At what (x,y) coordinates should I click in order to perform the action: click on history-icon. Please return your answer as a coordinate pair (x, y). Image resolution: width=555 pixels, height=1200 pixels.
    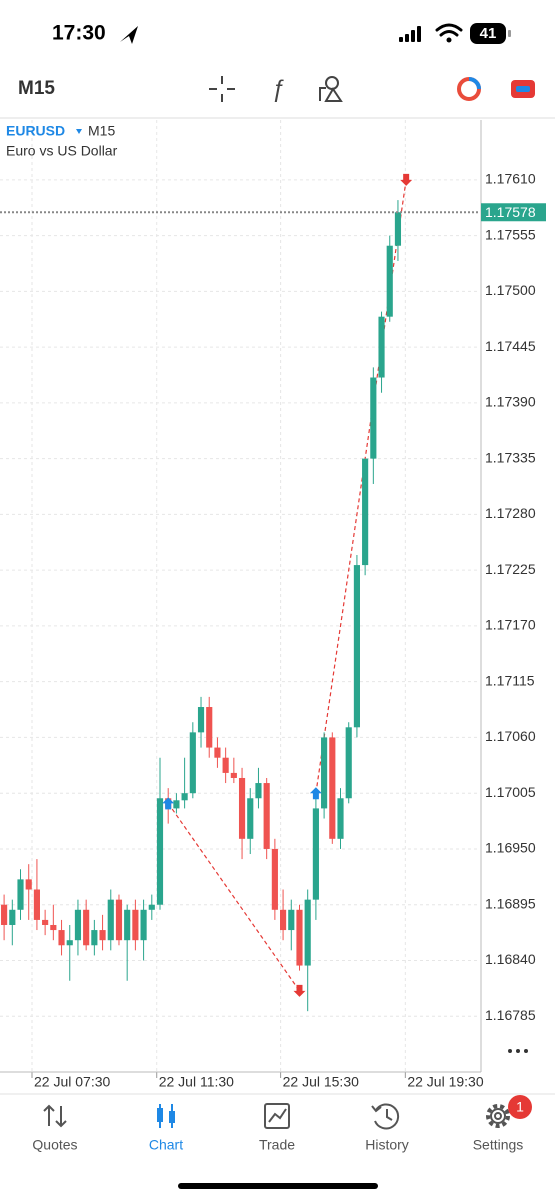
    Looking at the image, I should click on (385, 1116).